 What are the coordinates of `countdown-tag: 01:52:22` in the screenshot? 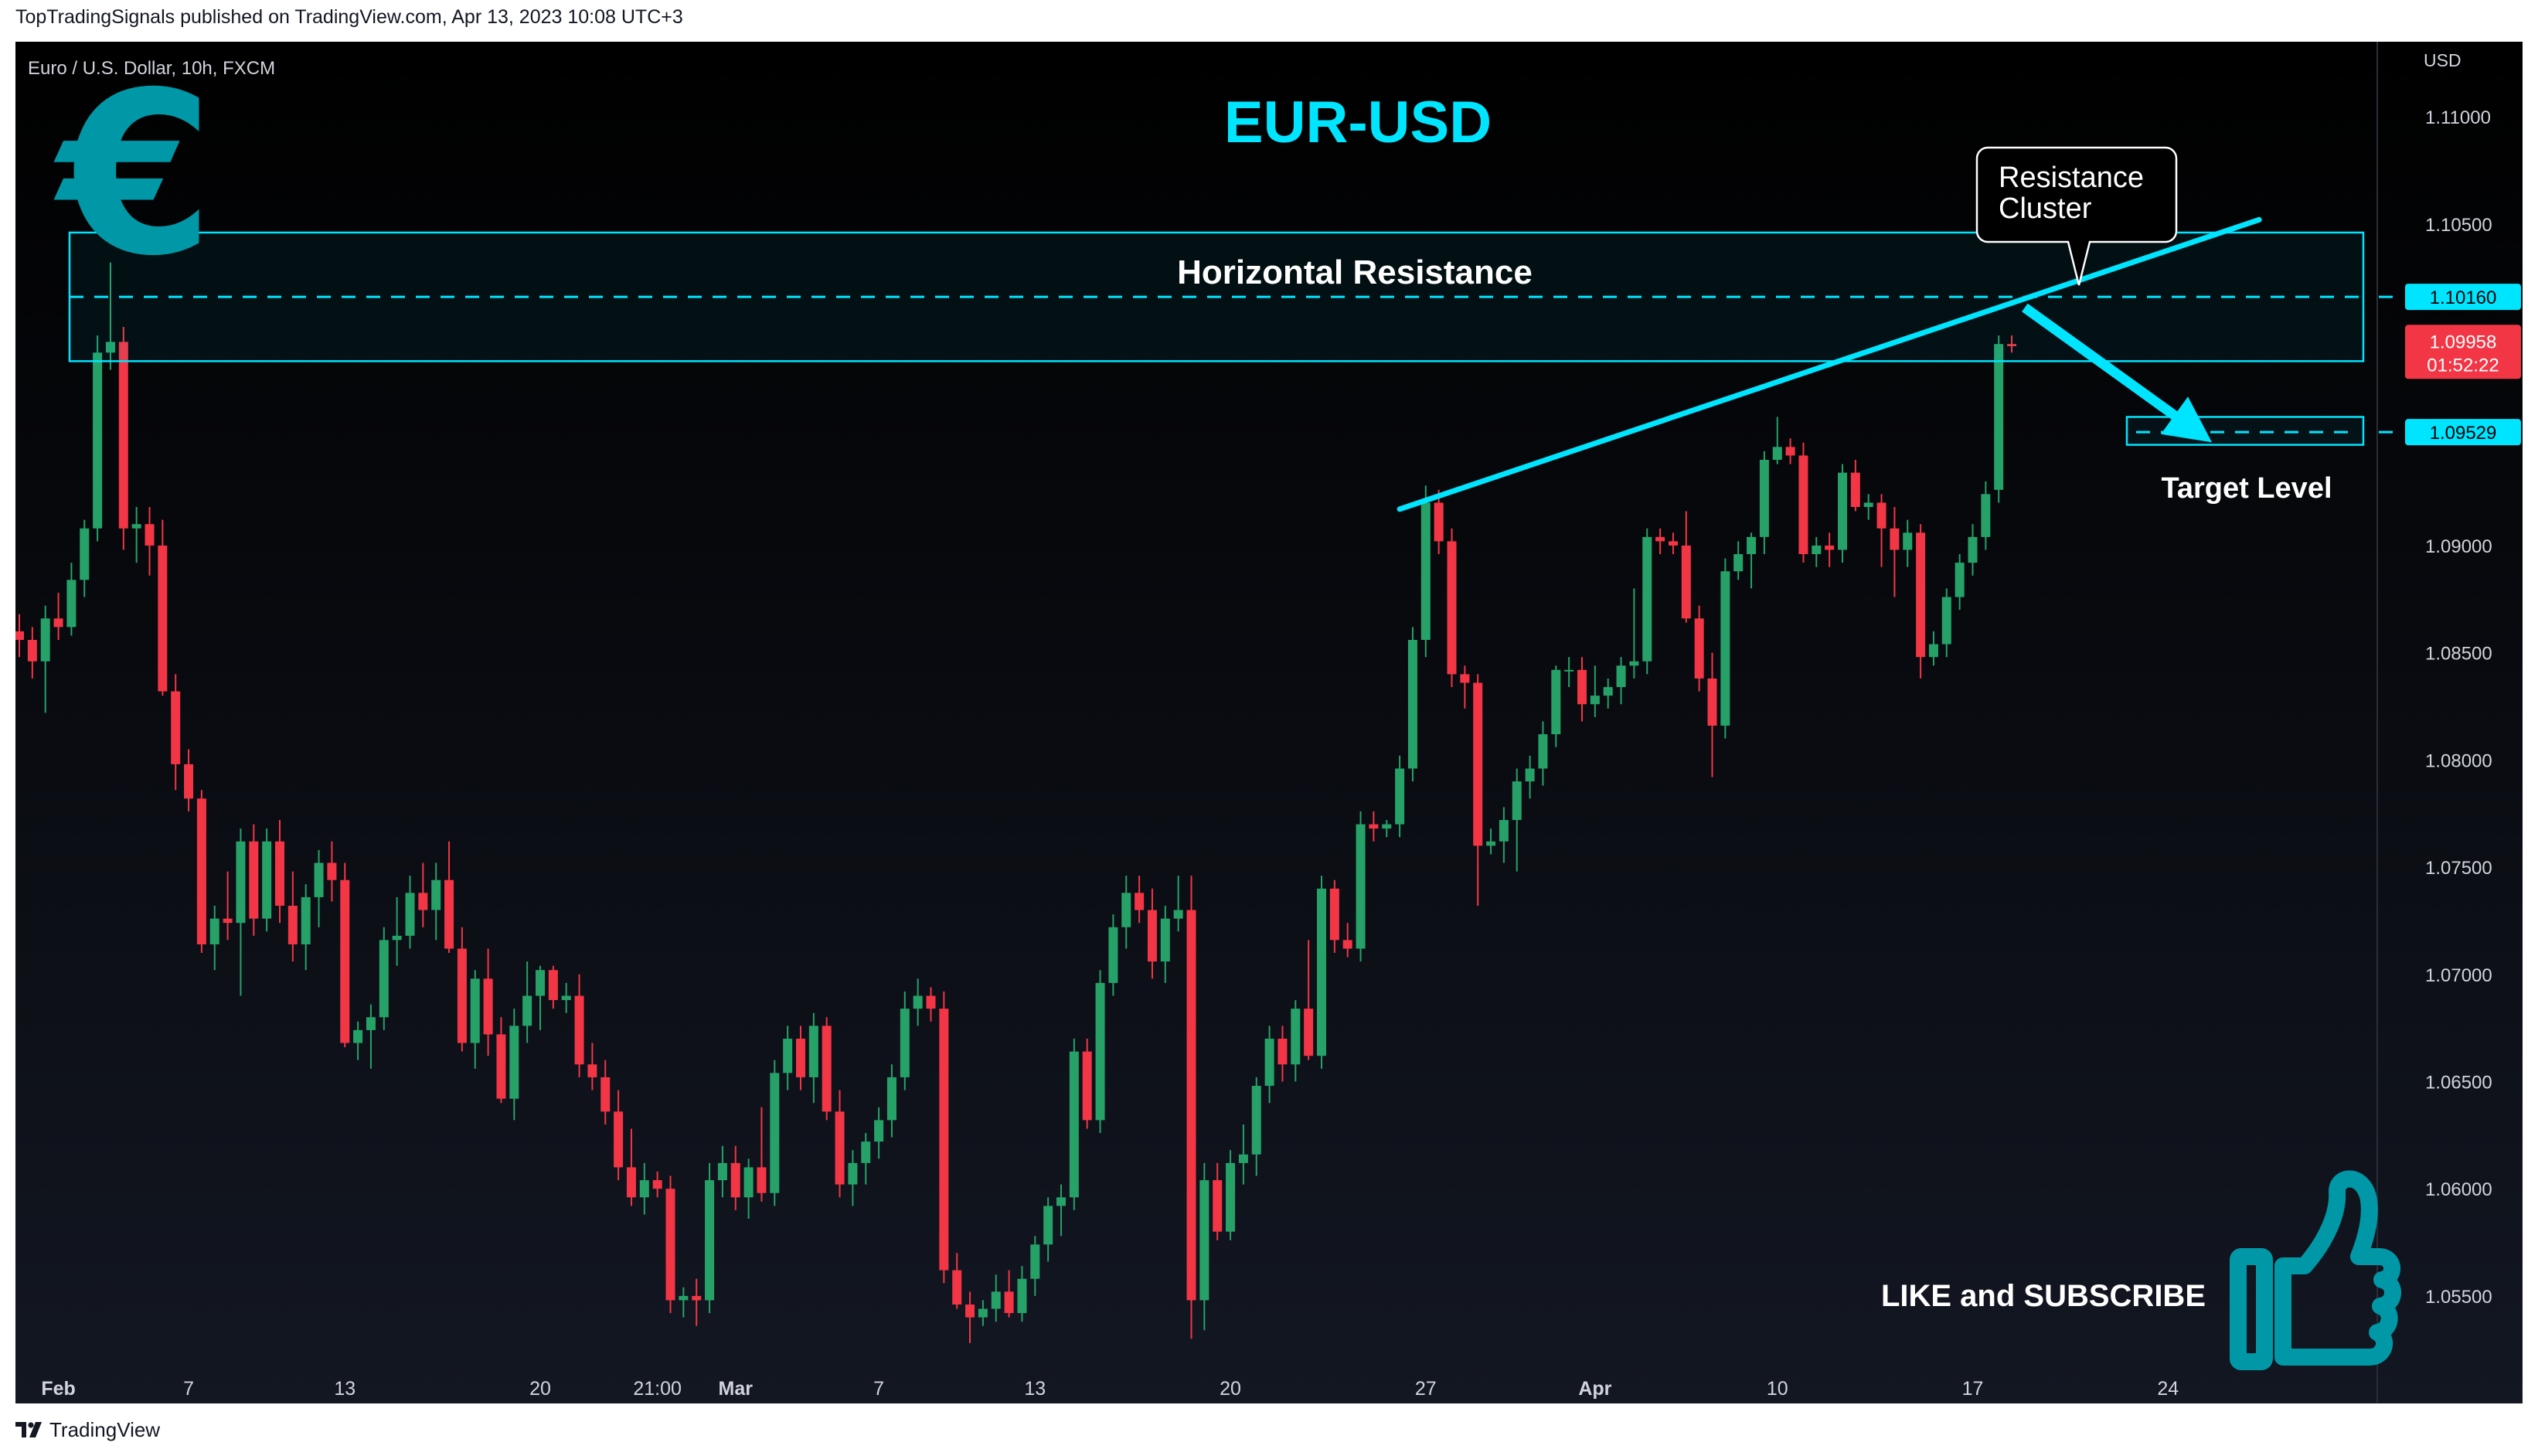 It's located at (2463, 366).